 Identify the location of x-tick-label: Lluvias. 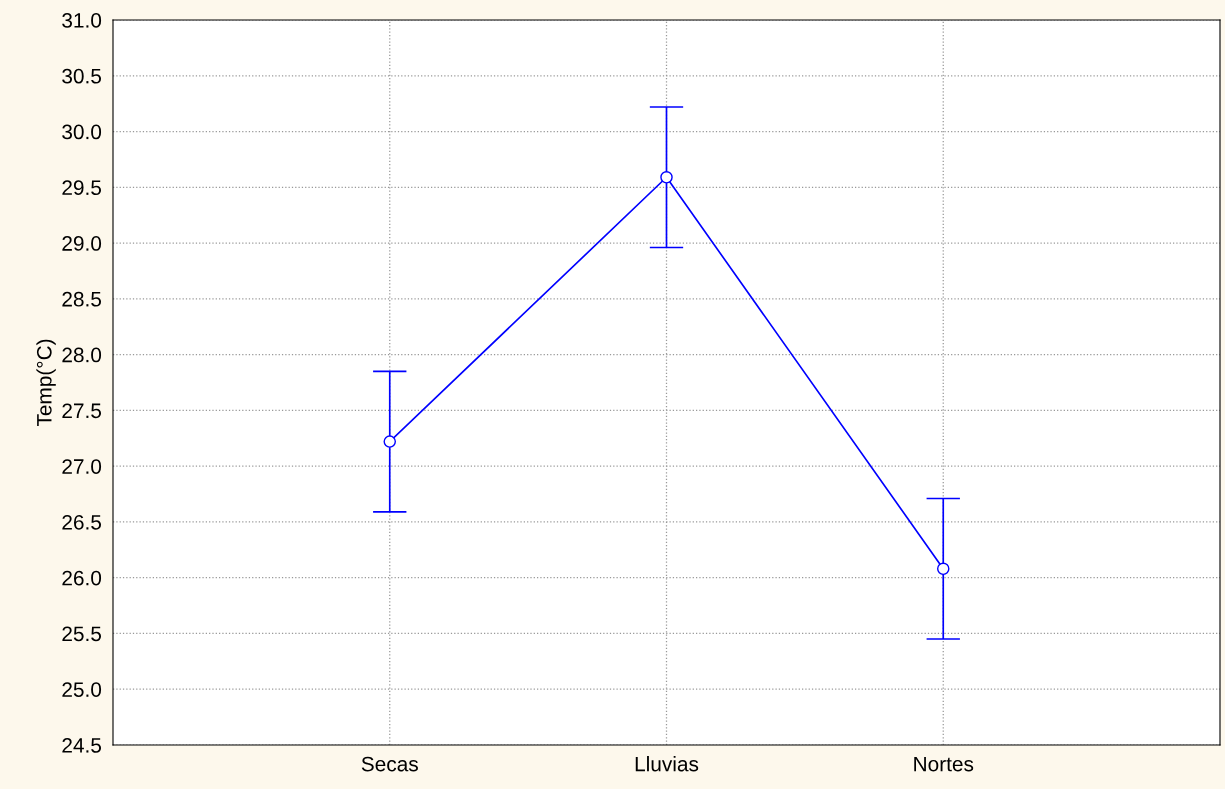
(667, 764).